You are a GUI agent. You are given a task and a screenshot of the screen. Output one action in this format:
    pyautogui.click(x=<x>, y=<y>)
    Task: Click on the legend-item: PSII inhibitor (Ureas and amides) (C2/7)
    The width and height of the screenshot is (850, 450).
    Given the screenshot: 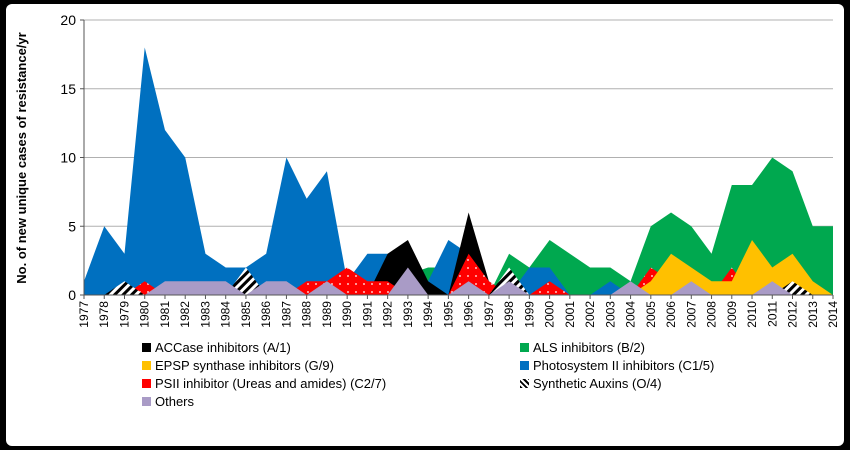 What is the action you would take?
    pyautogui.click(x=264, y=383)
    